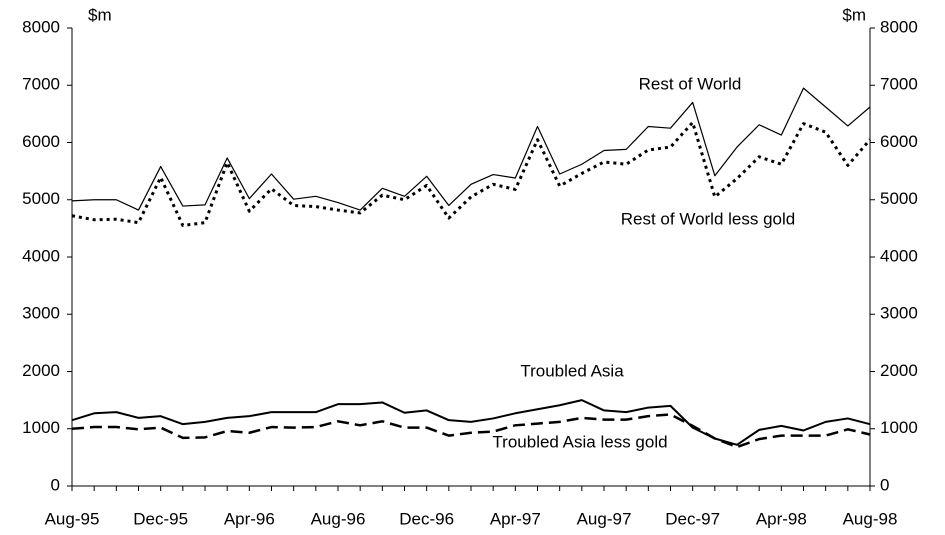 The image size is (945, 535). I want to click on y-tick-label: 6000, so click(41, 141).